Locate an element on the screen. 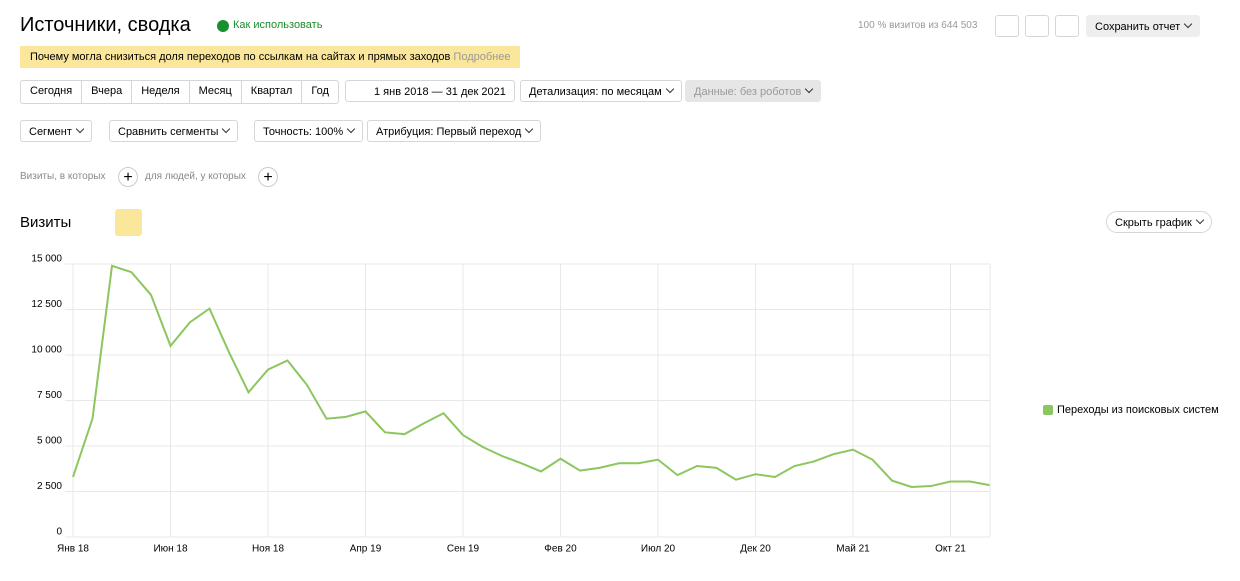  help-link: Как использовать is located at coordinates (278, 25).